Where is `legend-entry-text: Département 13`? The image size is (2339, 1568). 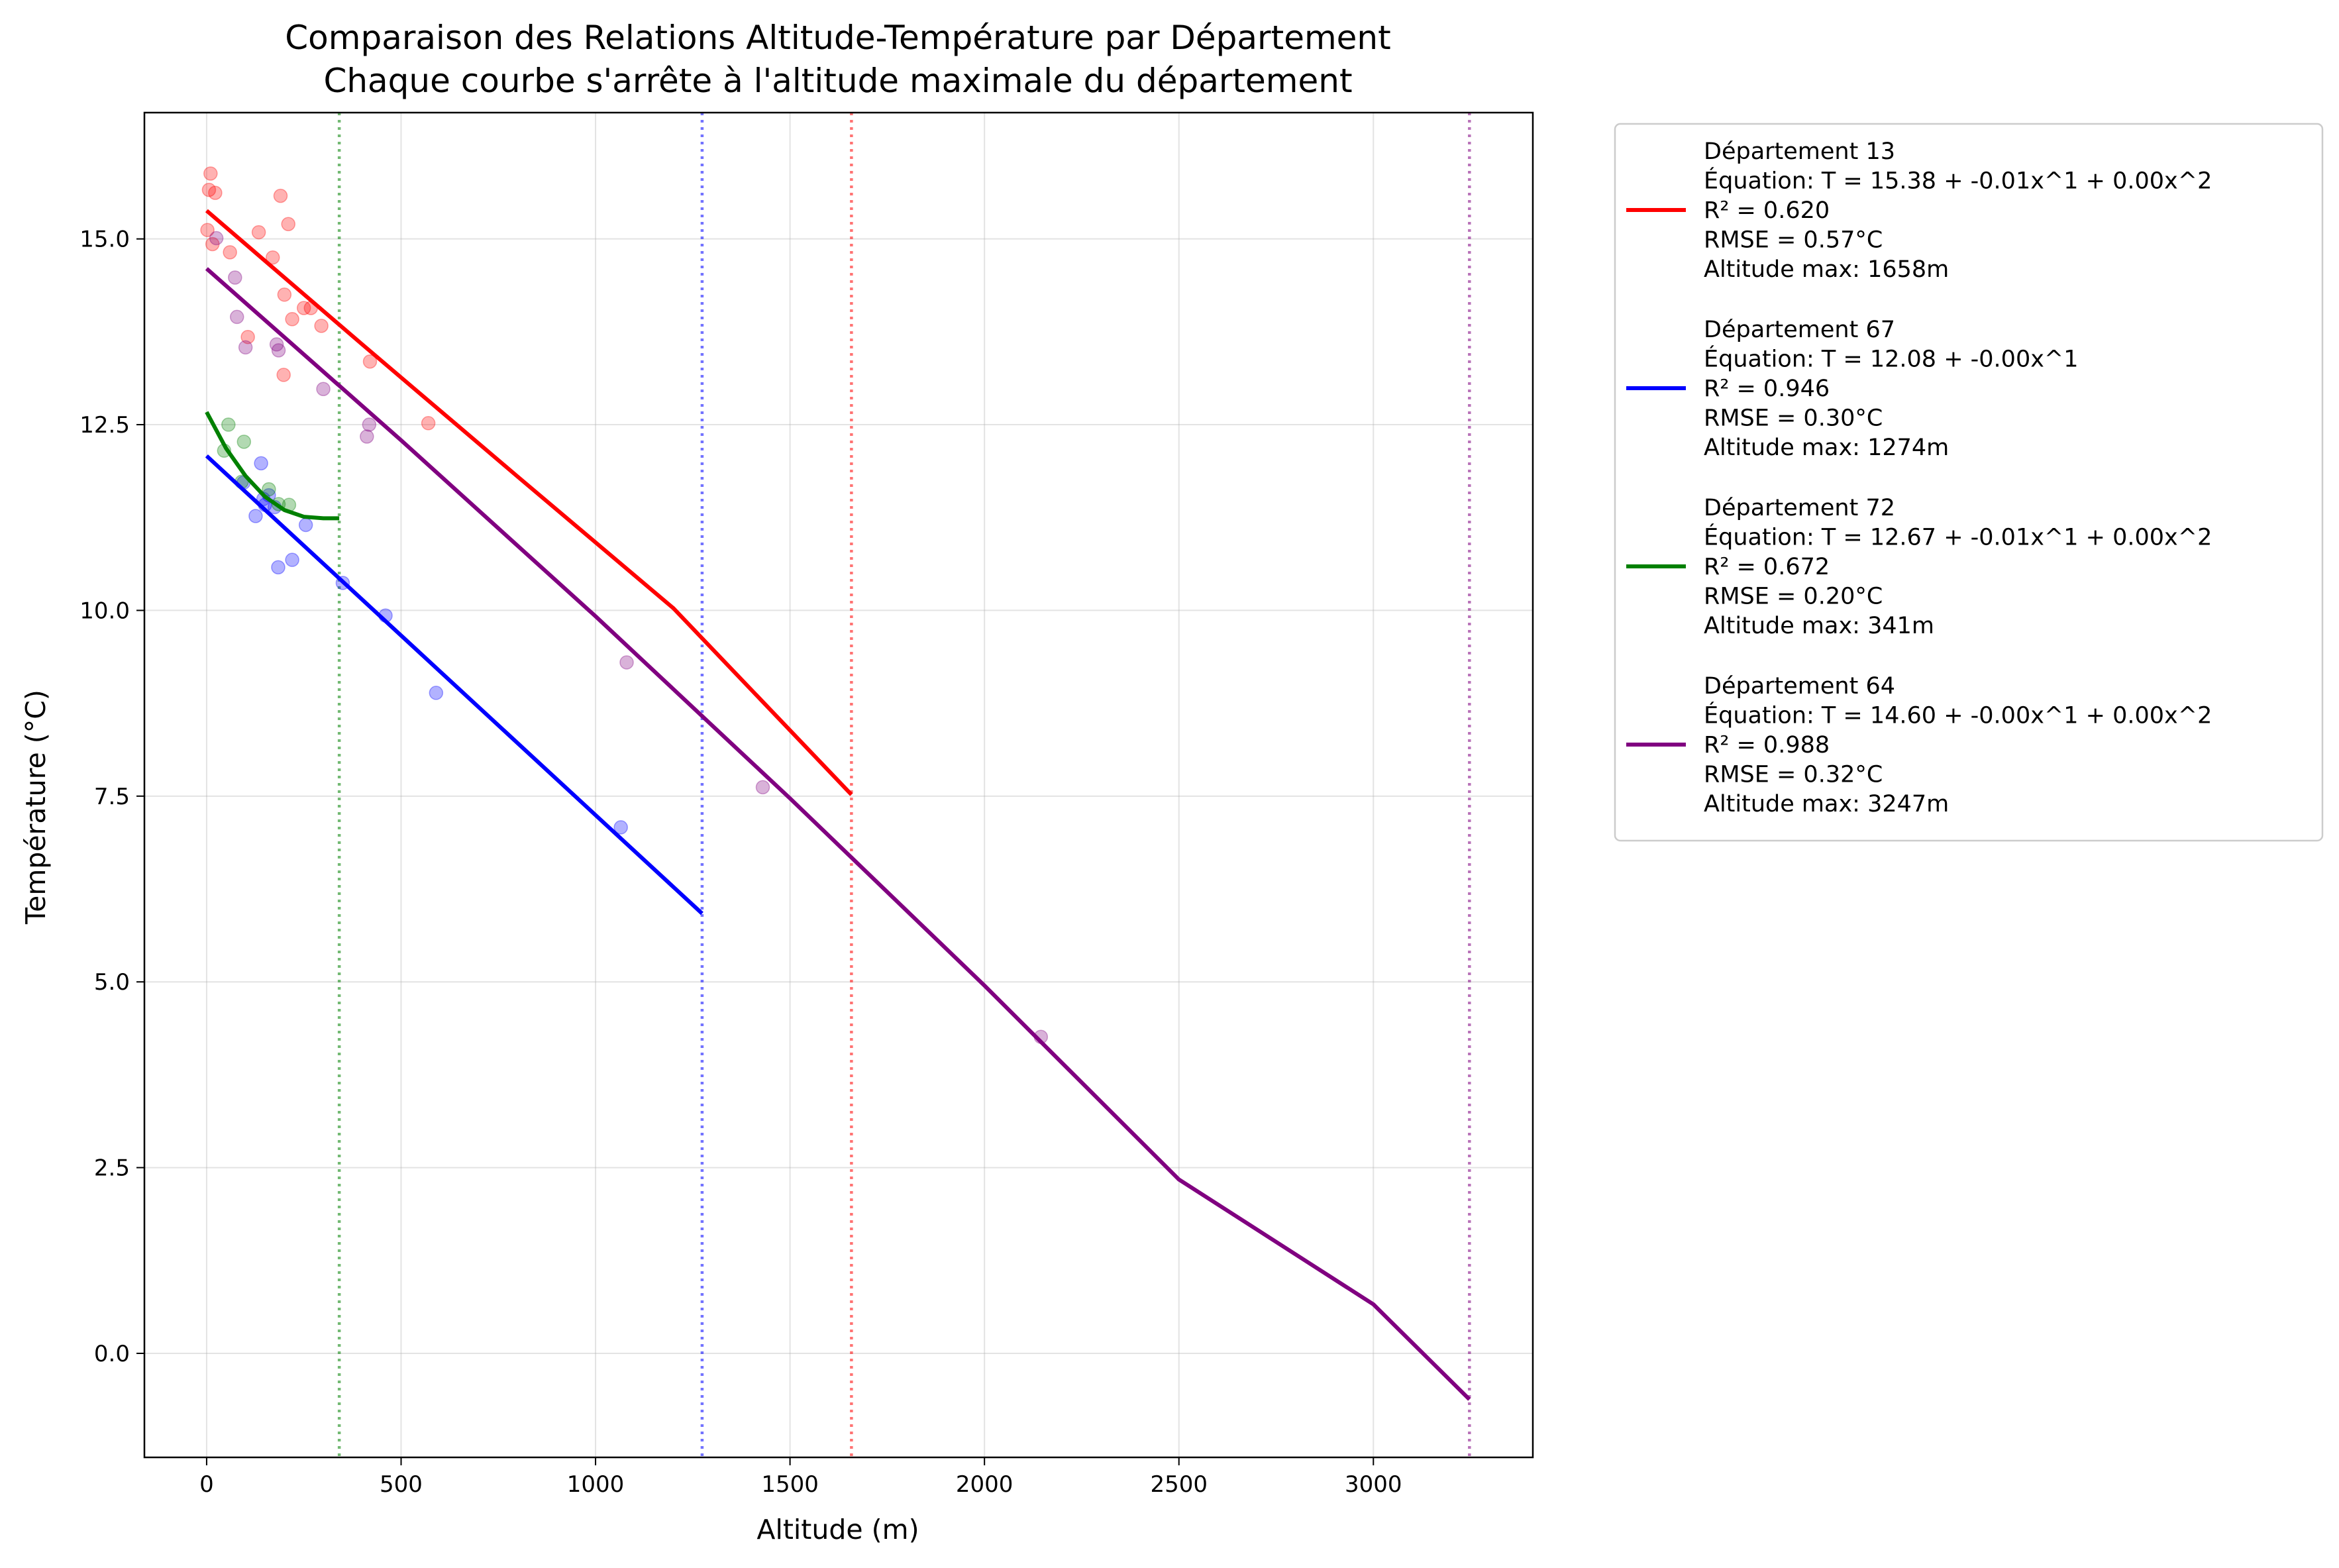
legend-entry-text: Département 13 is located at coordinates (1800, 151).